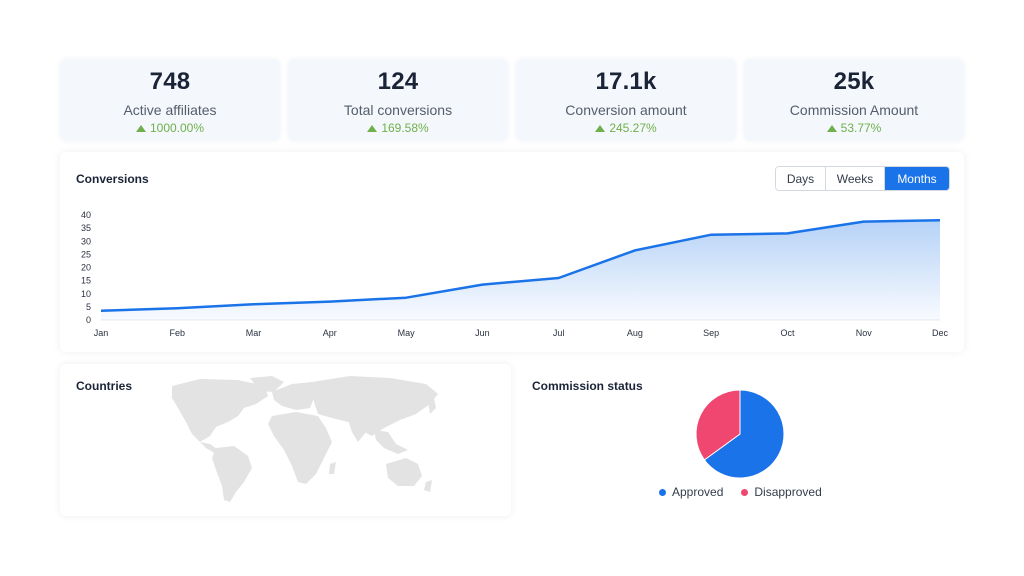 The height and width of the screenshot is (576, 1024). Describe the element at coordinates (740, 492) in the screenshot. I see `pie-legend: Approved Disapproved` at that location.